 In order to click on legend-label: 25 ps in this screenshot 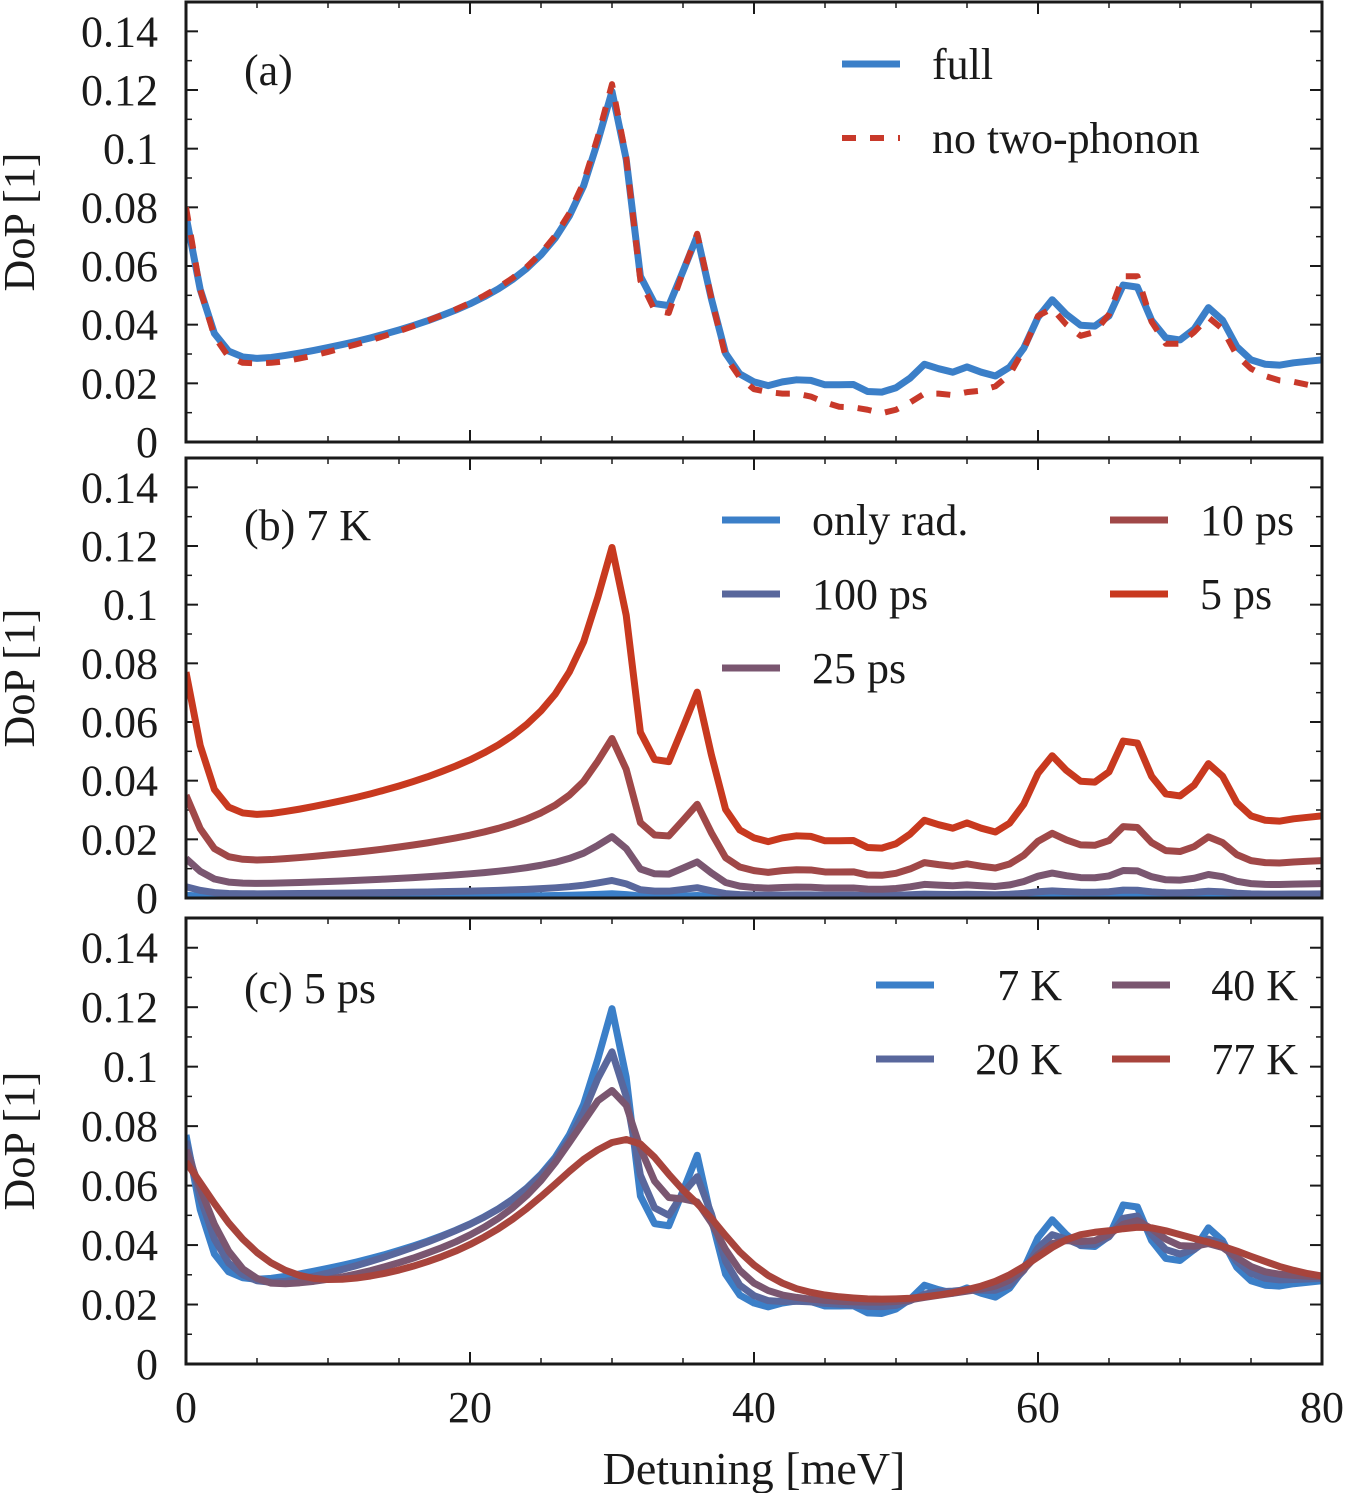, I will do `click(859, 668)`.